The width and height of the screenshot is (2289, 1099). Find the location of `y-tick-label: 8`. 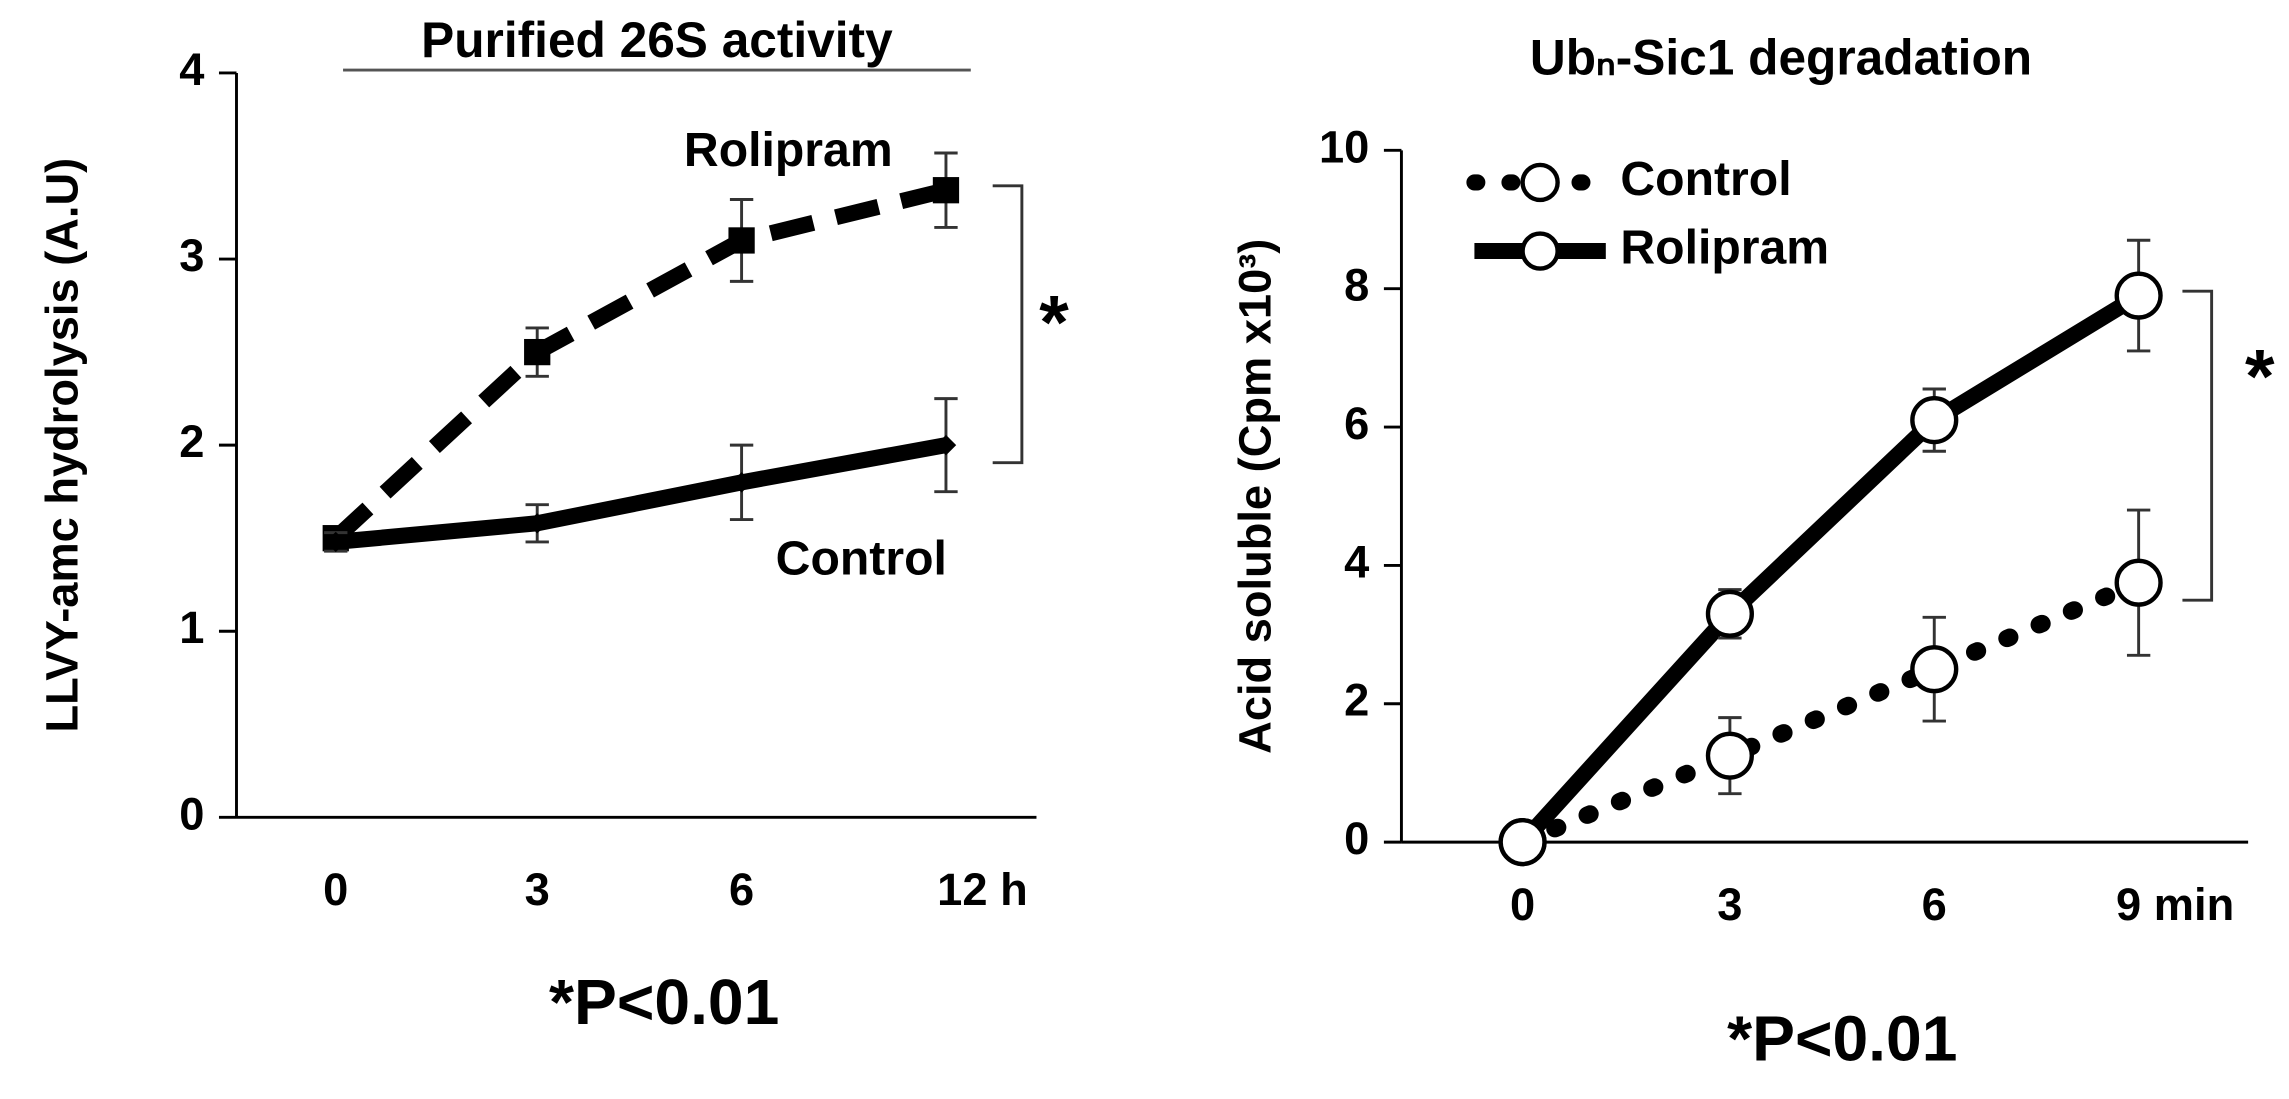

y-tick-label: 8 is located at coordinates (1356, 285).